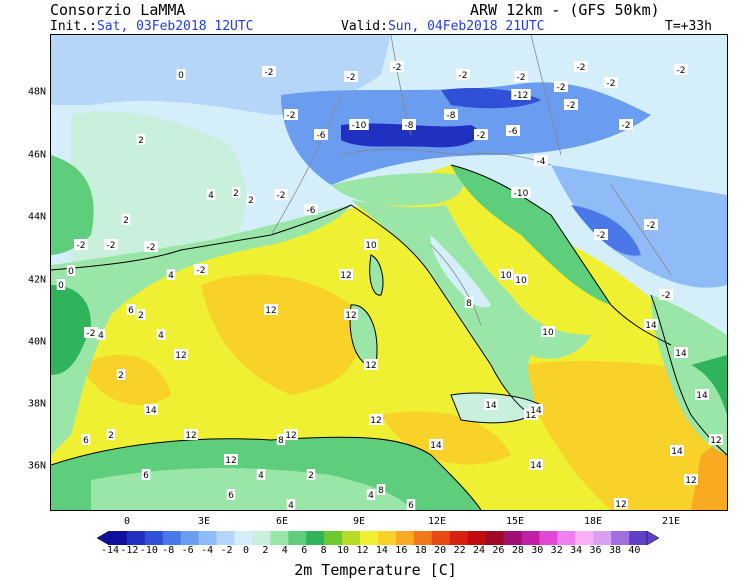 The height and width of the screenshot is (580, 751). What do you see at coordinates (371, 496) in the screenshot?
I see `temperature-label-text: 4` at bounding box center [371, 496].